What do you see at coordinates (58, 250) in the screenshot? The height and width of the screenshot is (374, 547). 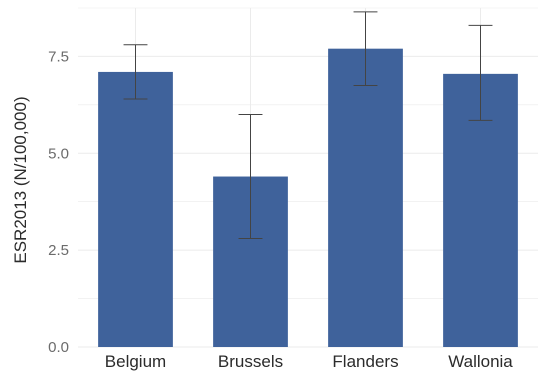 I see `y-tick-label: 2.5` at bounding box center [58, 250].